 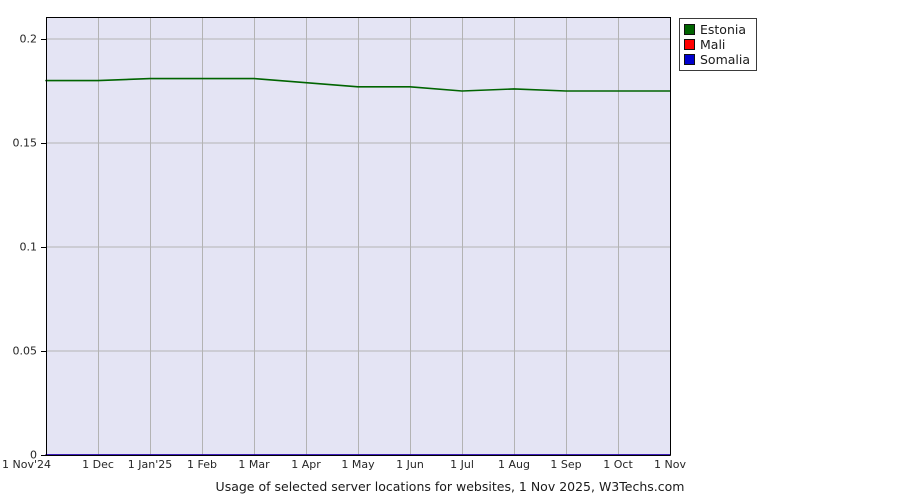 I want to click on x-axis-tick-label: 1 Feb, so click(x=202, y=464).